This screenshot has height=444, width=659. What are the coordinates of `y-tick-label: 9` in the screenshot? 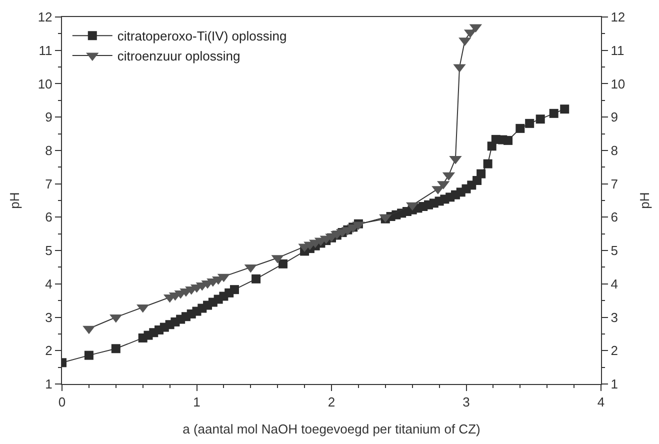 It's located at (48, 117).